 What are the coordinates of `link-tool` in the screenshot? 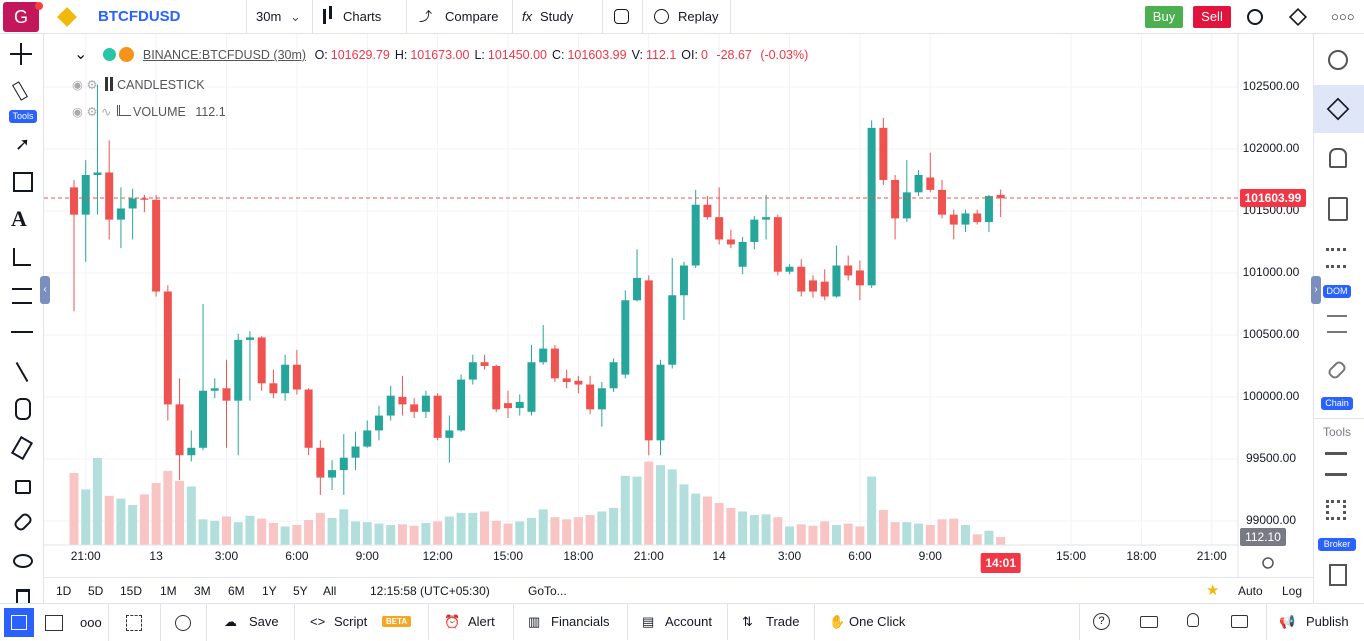 It's located at (23, 522).